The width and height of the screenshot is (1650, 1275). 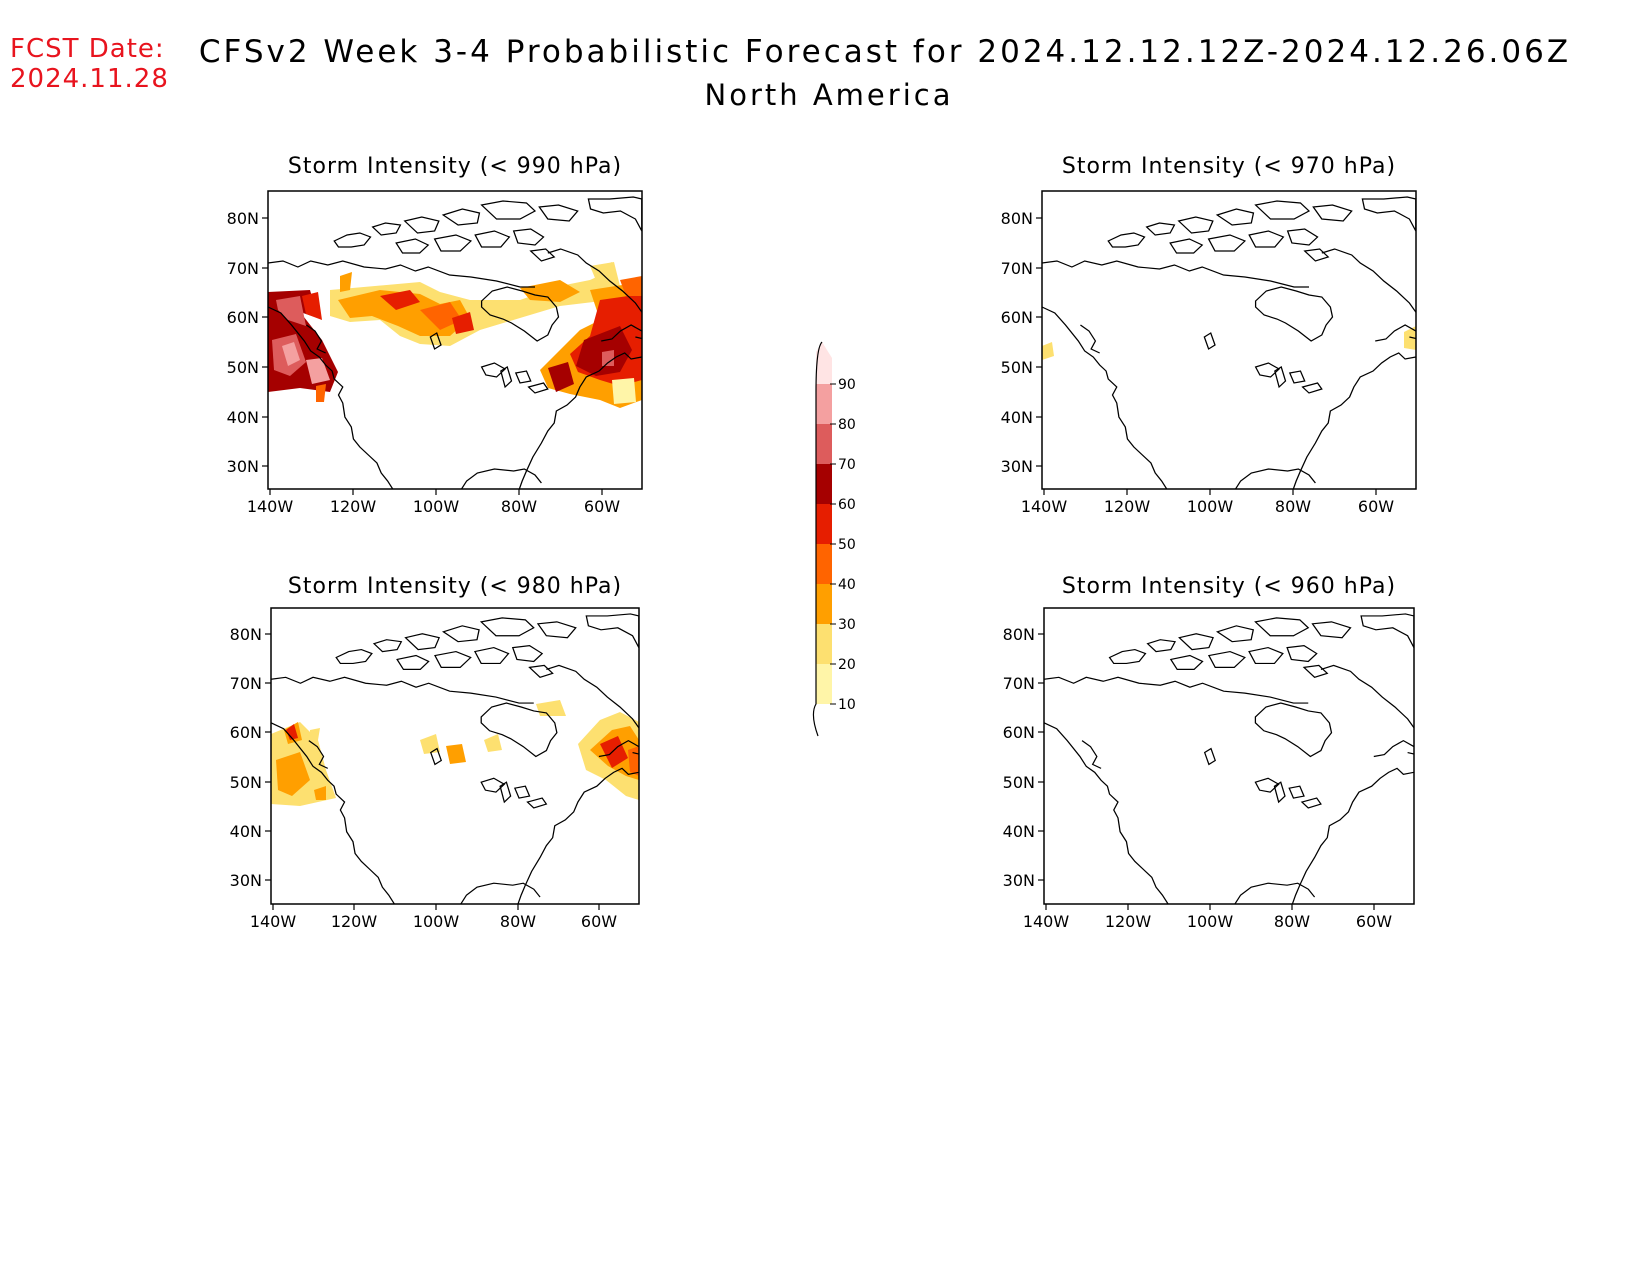 What do you see at coordinates (455, 690) in the screenshot?
I see `panel-980: Storm Intensity (< 980 hPa)` at bounding box center [455, 690].